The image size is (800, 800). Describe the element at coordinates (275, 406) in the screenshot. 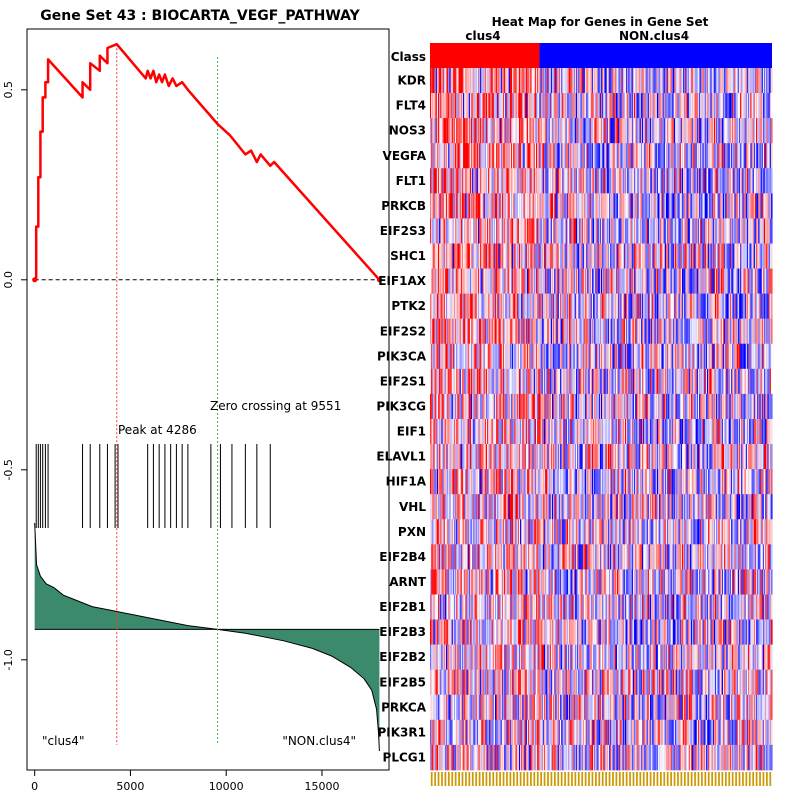

I see `zero-crossing-label: Zero crossing at 9551` at that location.